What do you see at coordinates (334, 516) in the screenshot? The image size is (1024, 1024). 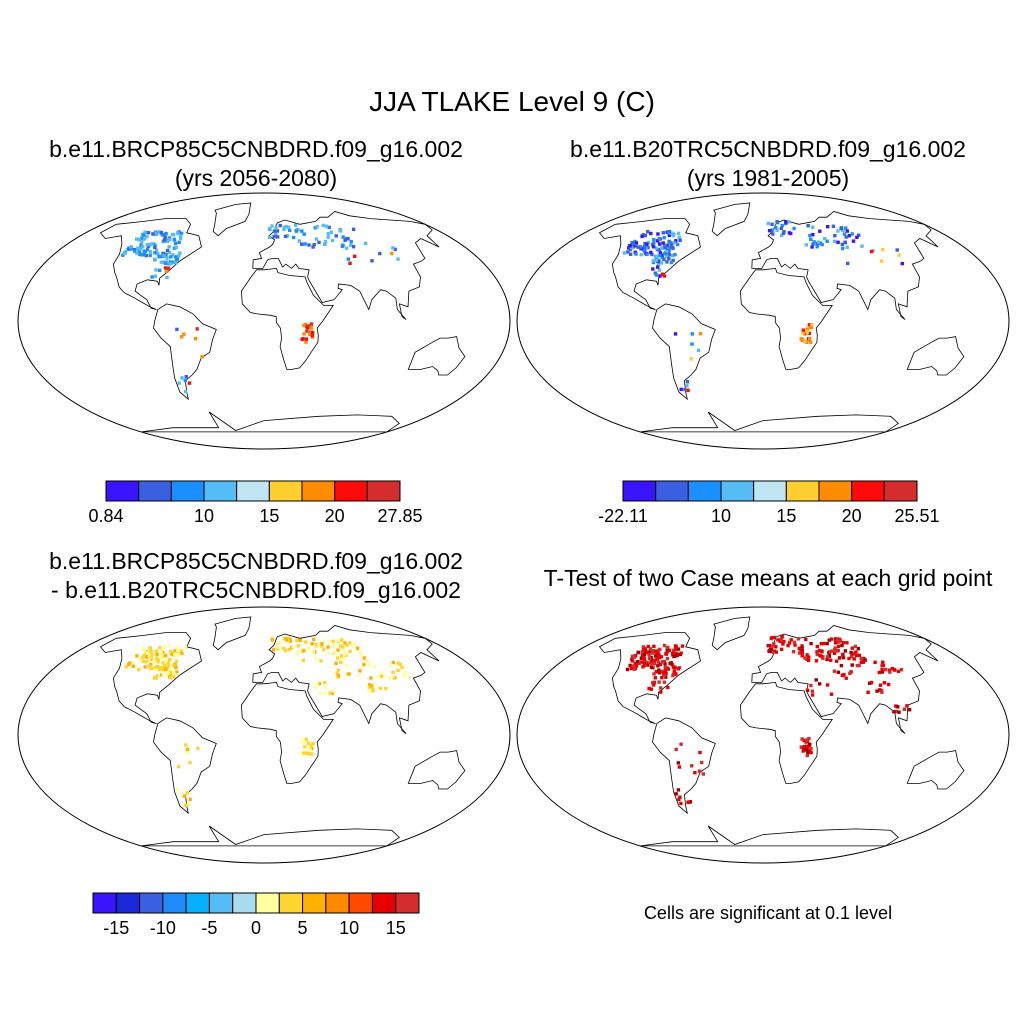 I see `colorbar-tick-label: 20` at bounding box center [334, 516].